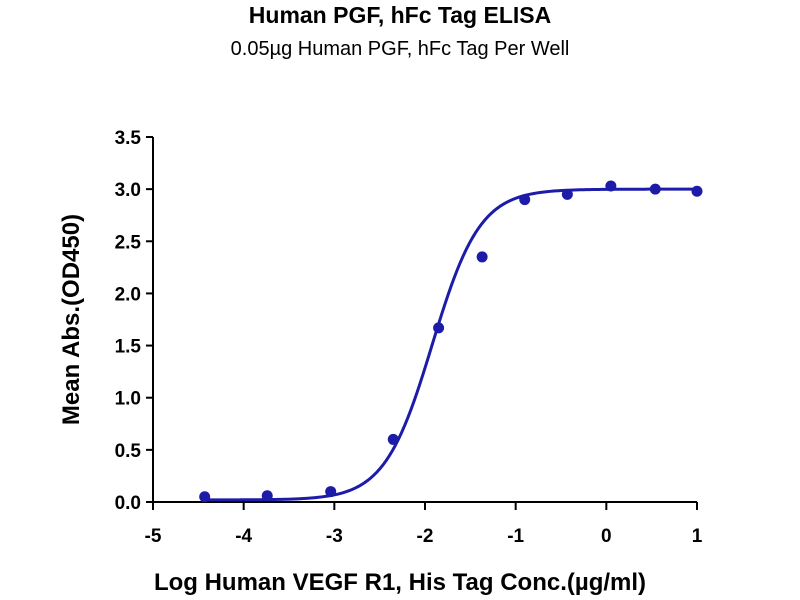  What do you see at coordinates (400, 49) in the screenshot?
I see `chart-subtitle: 0.05µg Human PGF, hFc Tag Per Well` at bounding box center [400, 49].